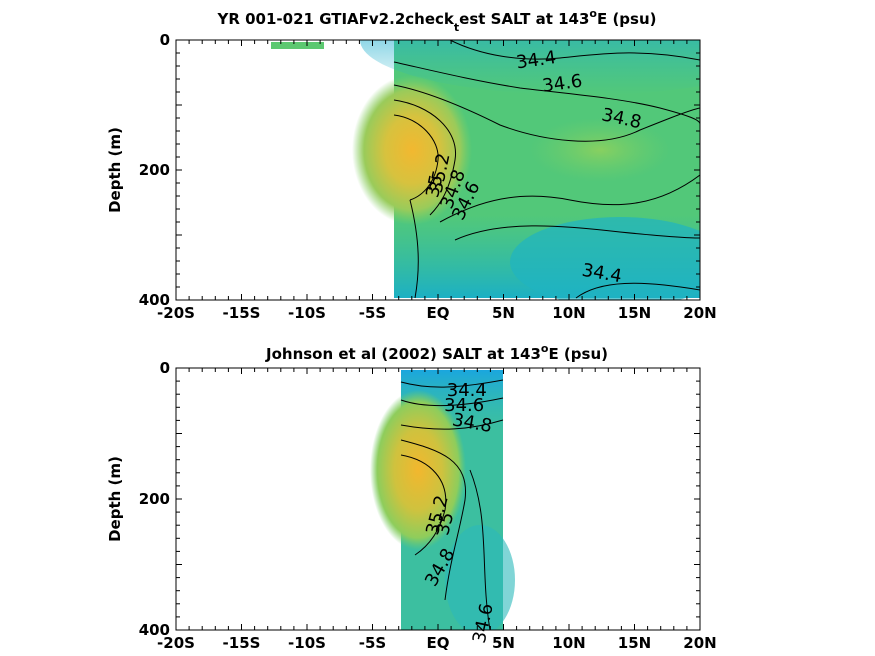 The image size is (875, 656). Describe the element at coordinates (464, 405) in the screenshot. I see `contour-label: 34.6` at that location.